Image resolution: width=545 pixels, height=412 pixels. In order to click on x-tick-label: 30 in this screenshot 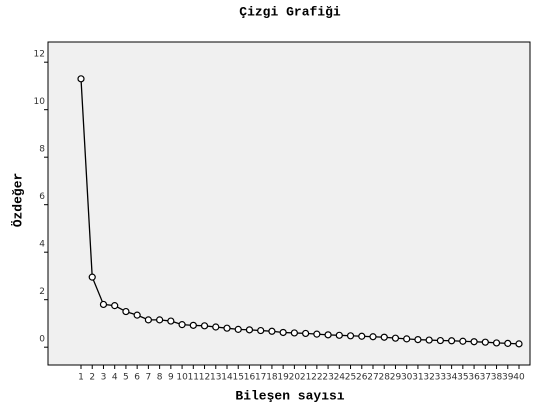, I will do `click(407, 378)`.